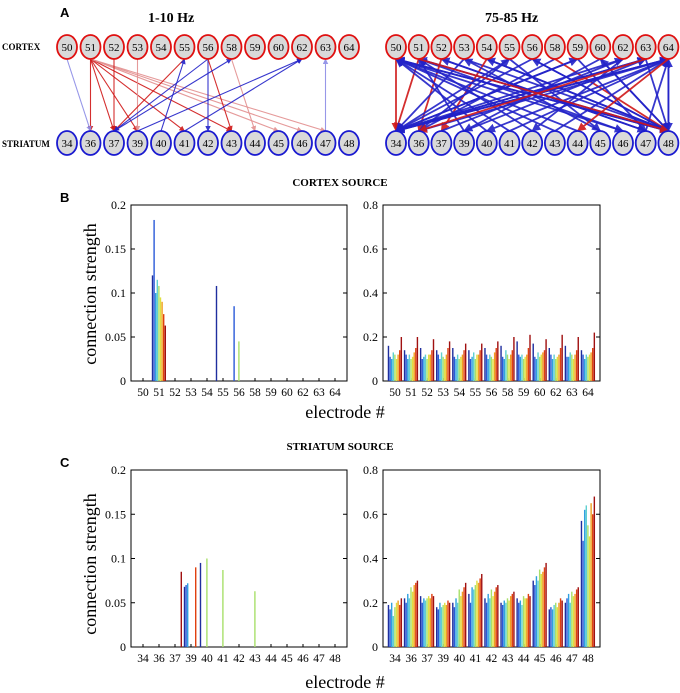 This screenshot has height=693, width=680. I want to click on cortex-node-60: 60, so click(600, 47).